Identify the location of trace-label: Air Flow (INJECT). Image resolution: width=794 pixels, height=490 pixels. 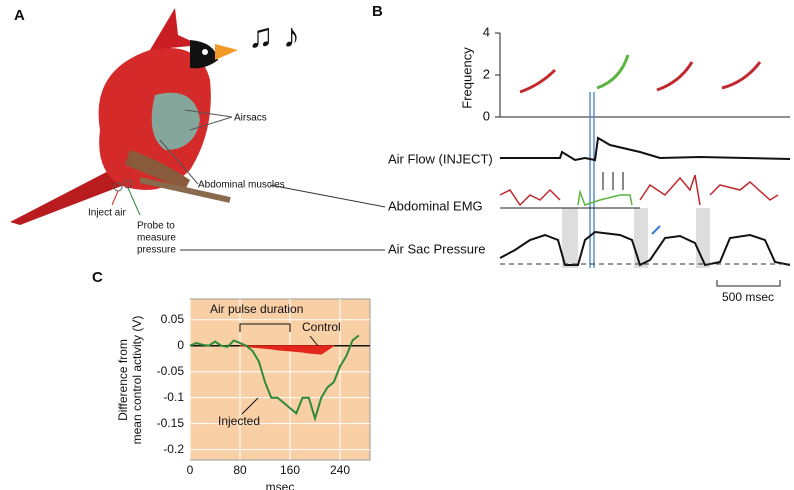
(440, 158).